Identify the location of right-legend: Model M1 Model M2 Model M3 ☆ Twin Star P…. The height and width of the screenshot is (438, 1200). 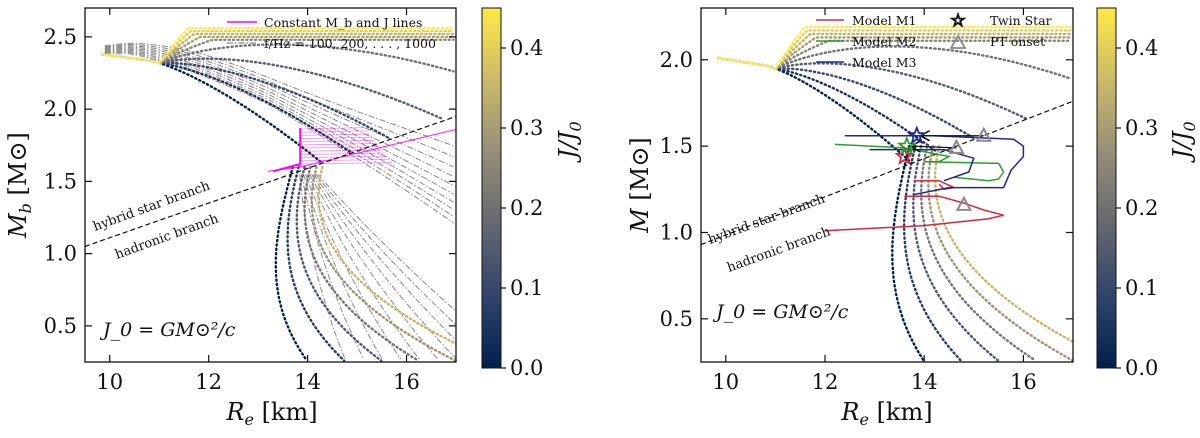
(934, 40).